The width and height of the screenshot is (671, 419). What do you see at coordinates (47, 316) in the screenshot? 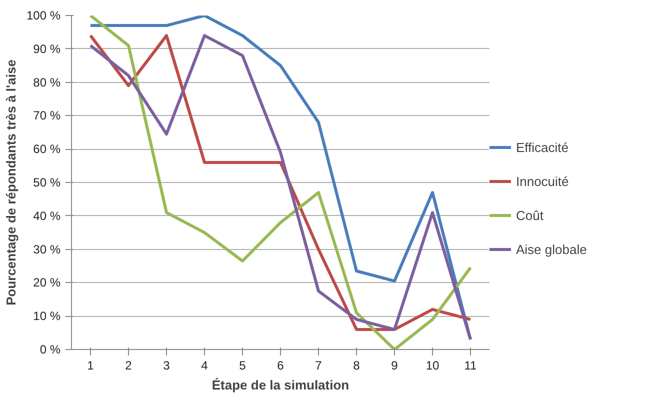
I see `y-tick-label: 10 %` at bounding box center [47, 316].